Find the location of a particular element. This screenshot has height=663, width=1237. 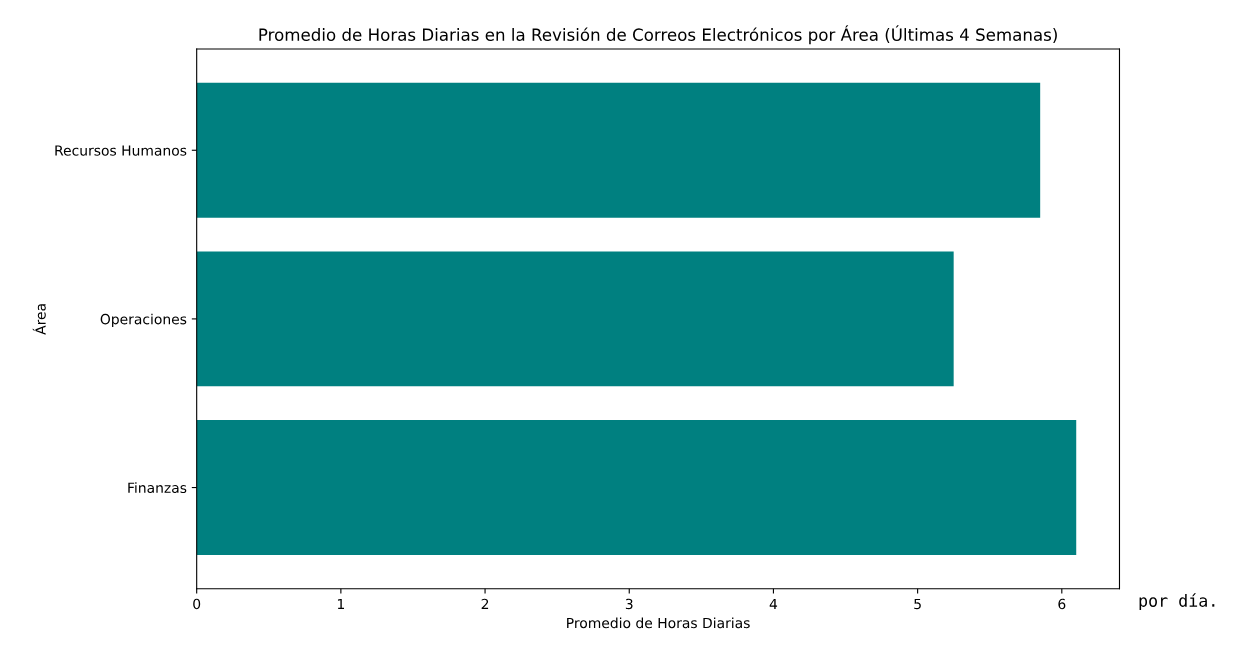

text: por día. is located at coordinates (1177, 602).